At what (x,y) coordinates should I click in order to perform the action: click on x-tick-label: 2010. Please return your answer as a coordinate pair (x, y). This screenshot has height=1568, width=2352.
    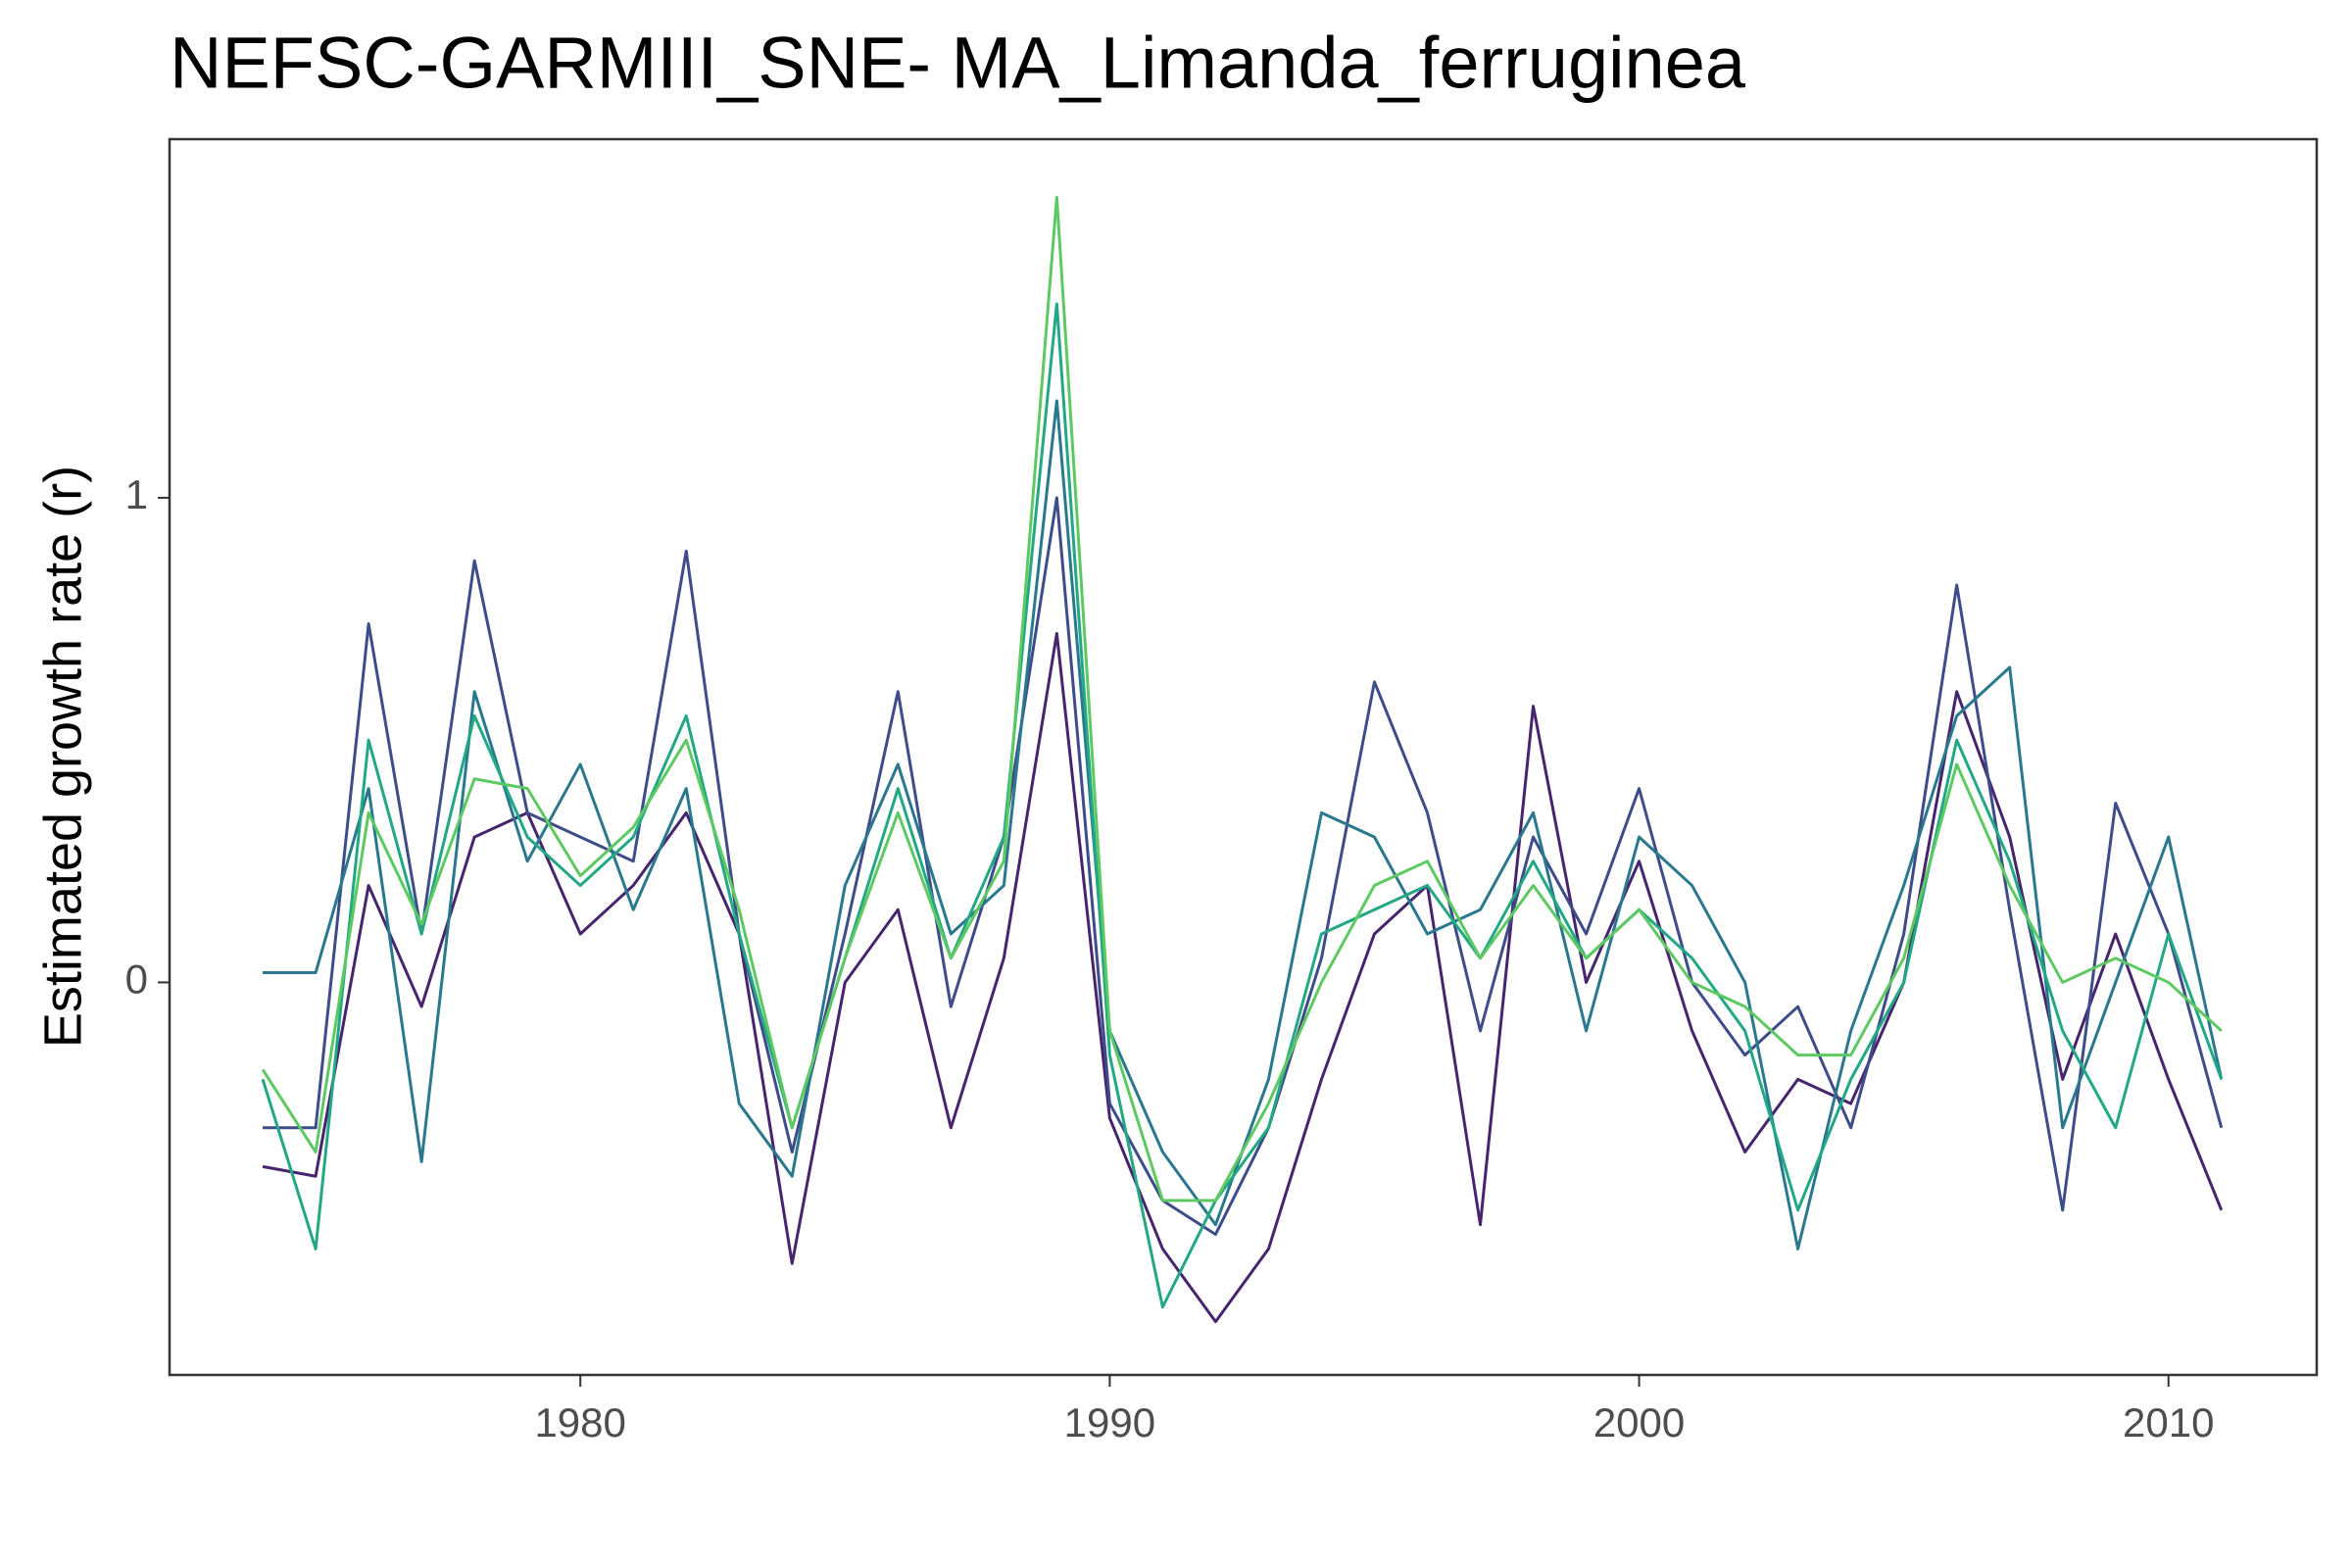
    Looking at the image, I should click on (2168, 1422).